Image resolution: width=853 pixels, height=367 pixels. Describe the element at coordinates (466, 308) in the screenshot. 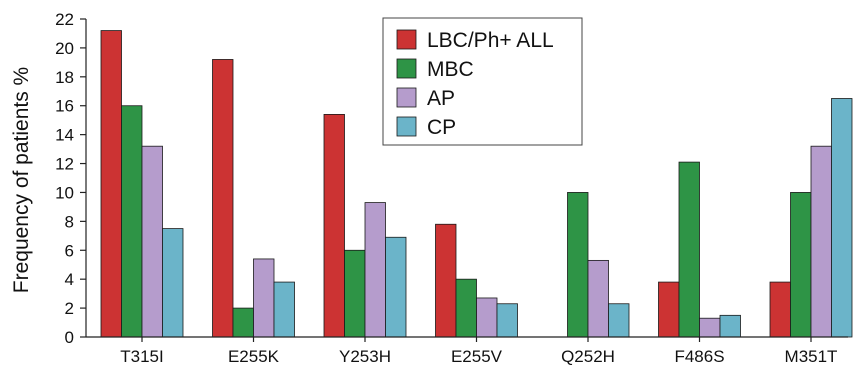

I see `bar-mbc-e255v` at that location.